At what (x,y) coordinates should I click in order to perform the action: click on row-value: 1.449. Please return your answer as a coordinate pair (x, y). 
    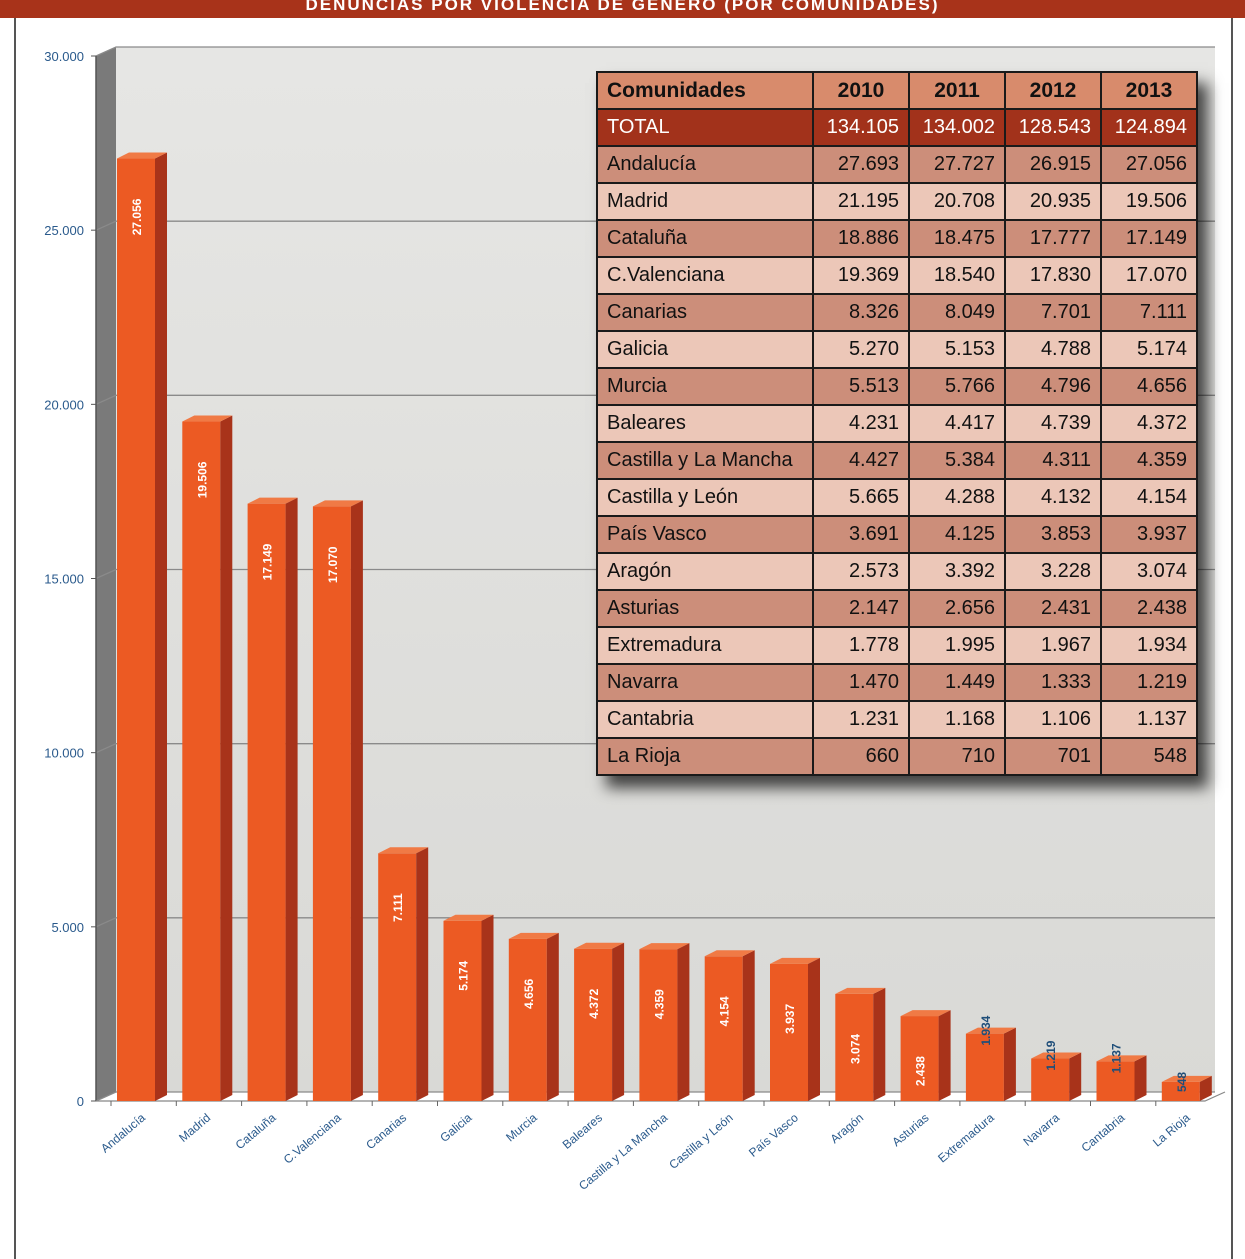
    Looking at the image, I should click on (957, 682).